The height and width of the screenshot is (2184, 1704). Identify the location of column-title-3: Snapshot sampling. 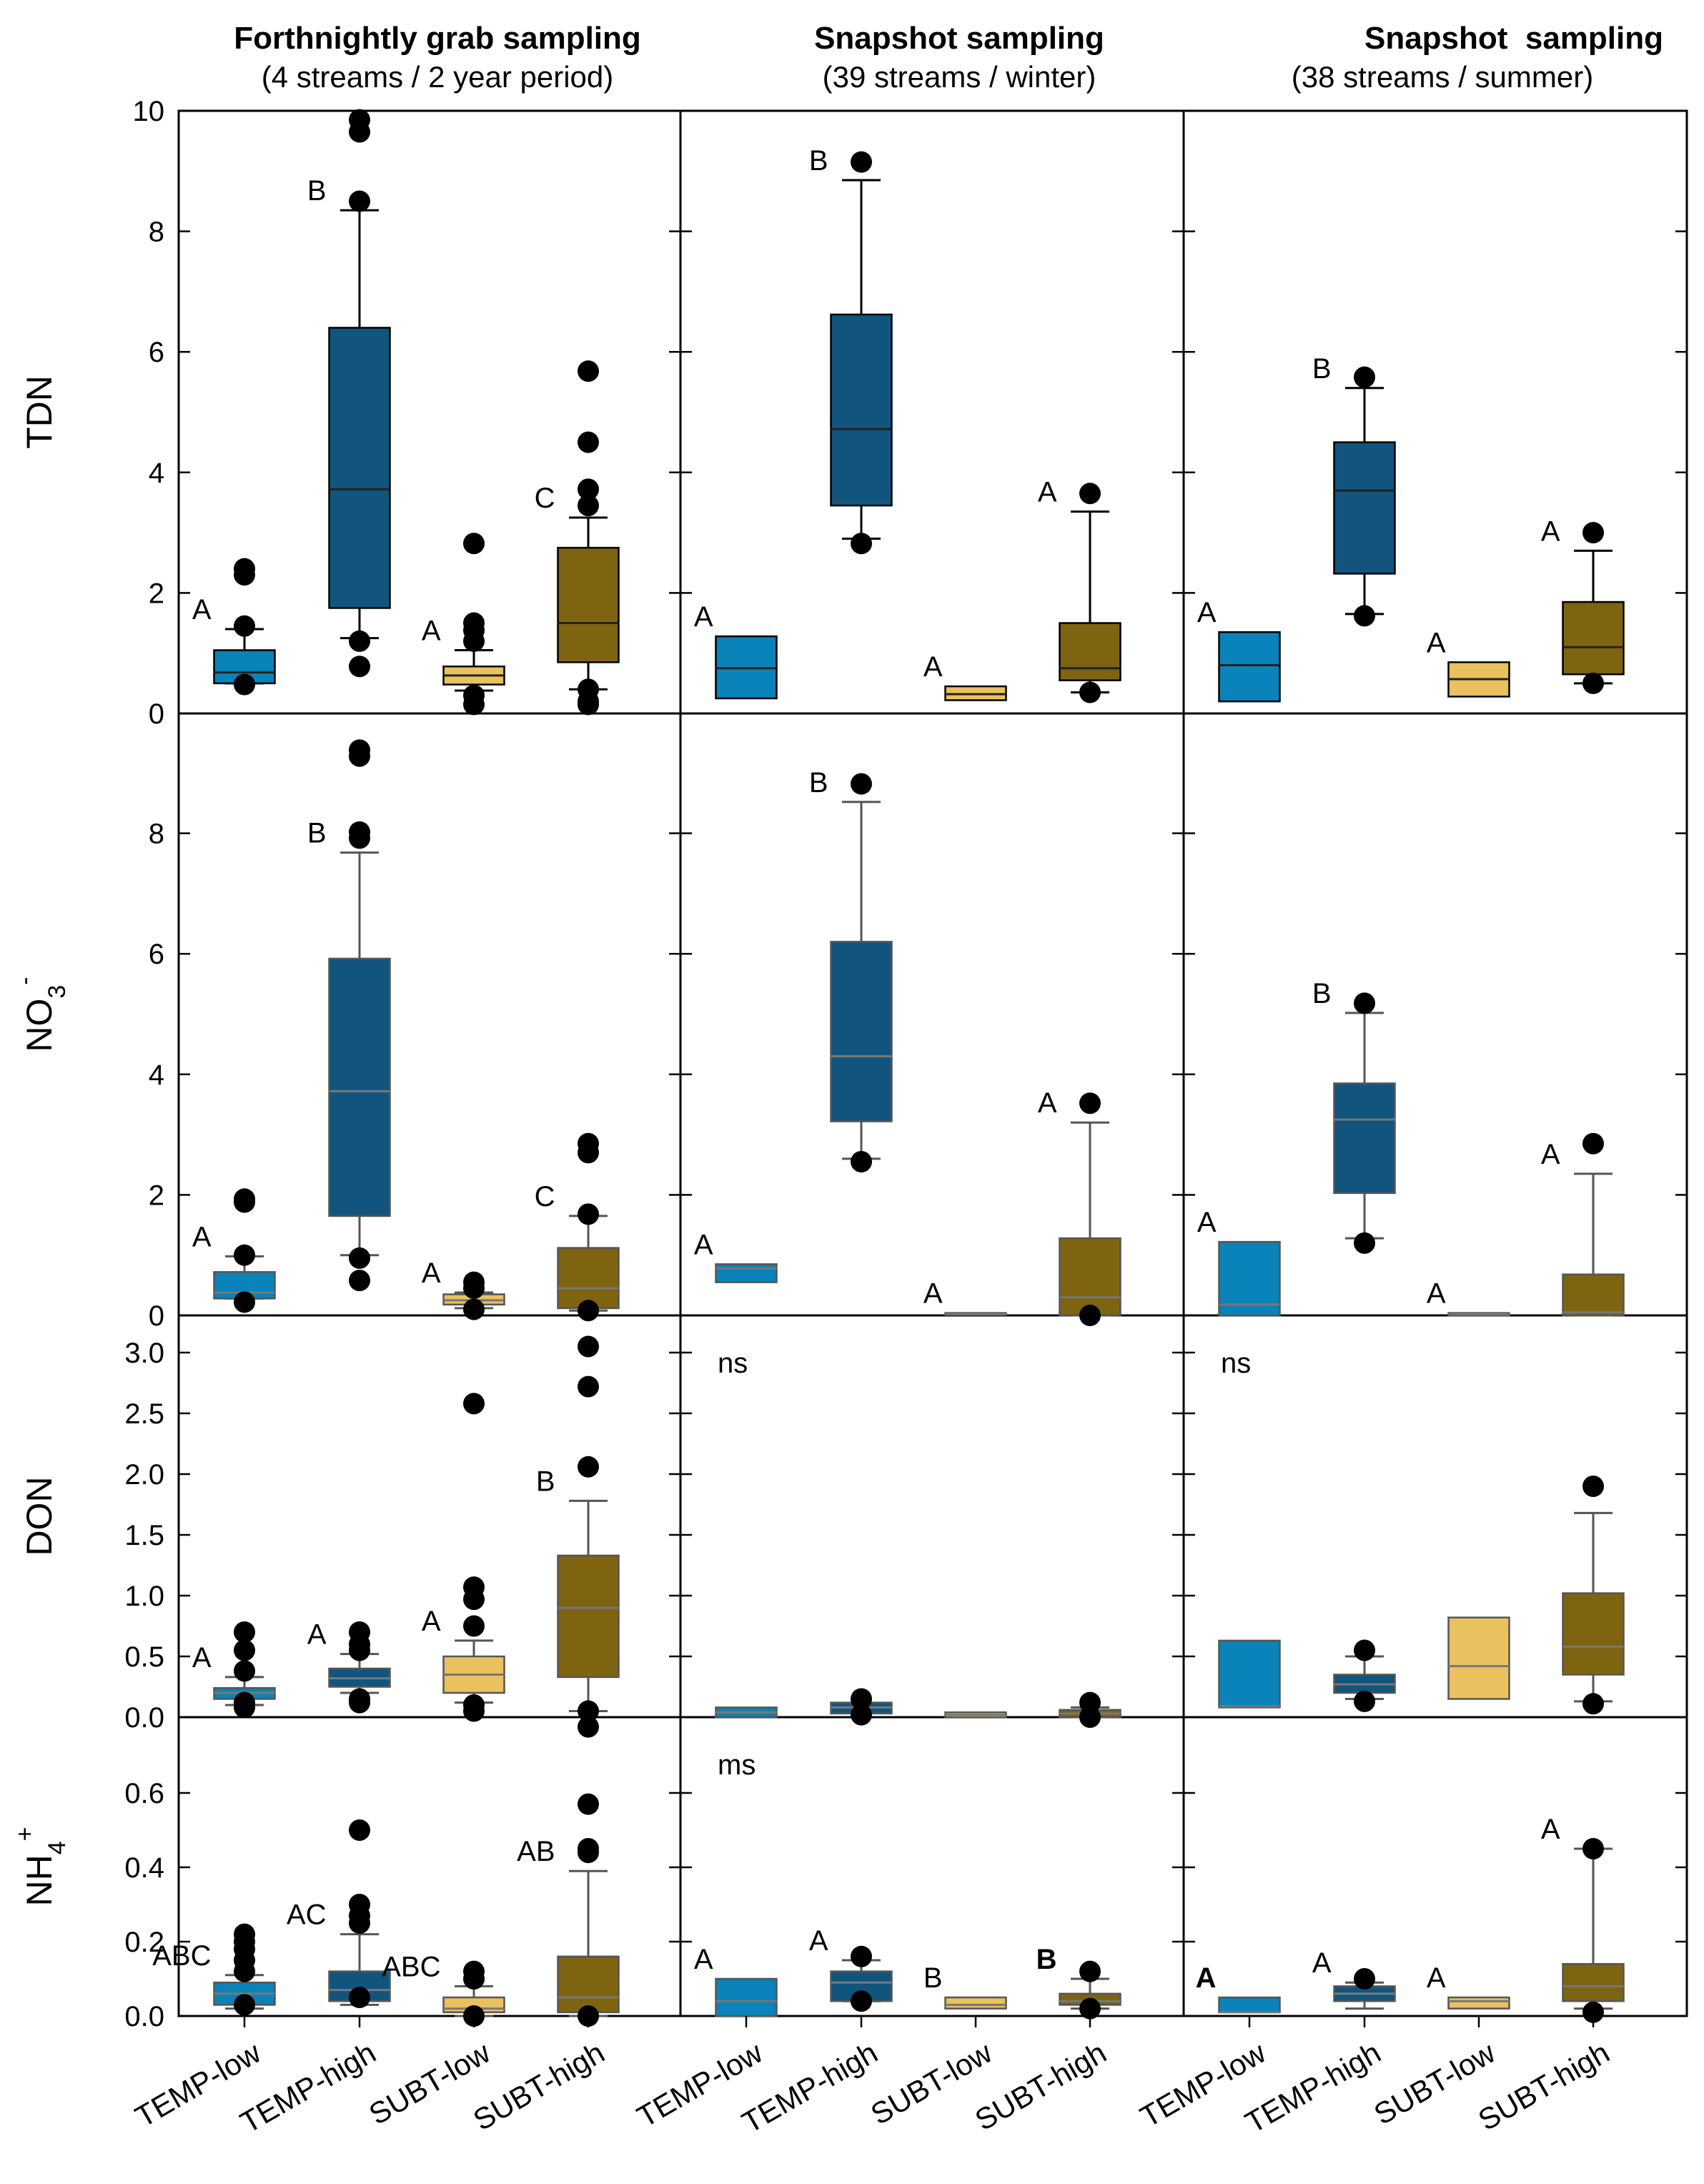
(1514, 38).